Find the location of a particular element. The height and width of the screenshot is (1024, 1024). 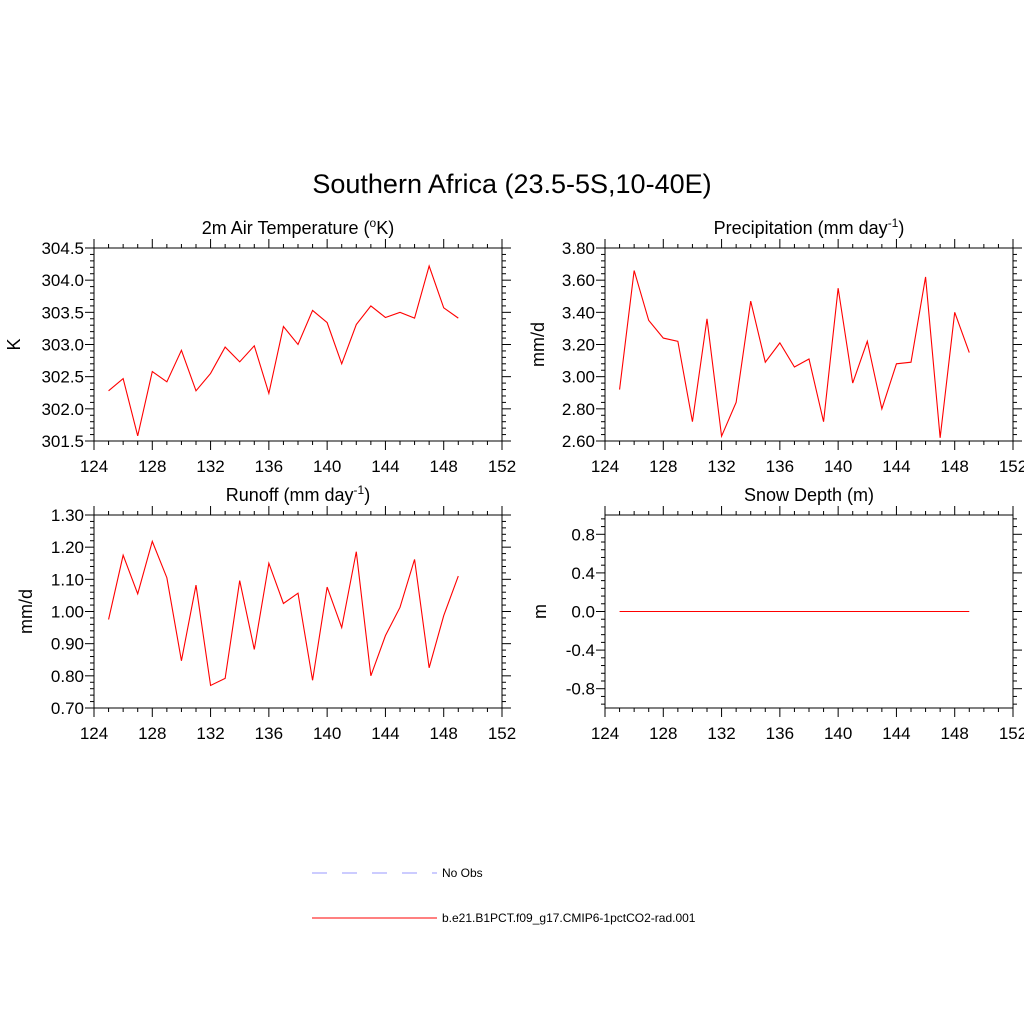

y-tick-label: 304.0 is located at coordinates (62, 280).